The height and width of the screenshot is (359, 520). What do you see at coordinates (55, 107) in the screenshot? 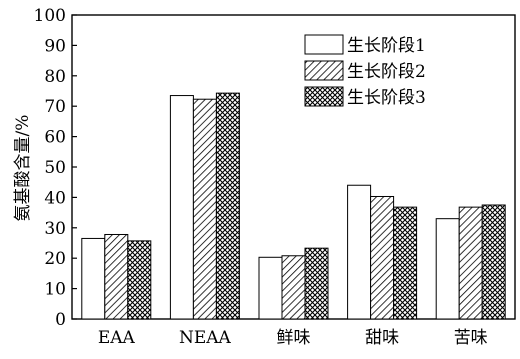
I see `y-tick-label: 70` at bounding box center [55, 107].